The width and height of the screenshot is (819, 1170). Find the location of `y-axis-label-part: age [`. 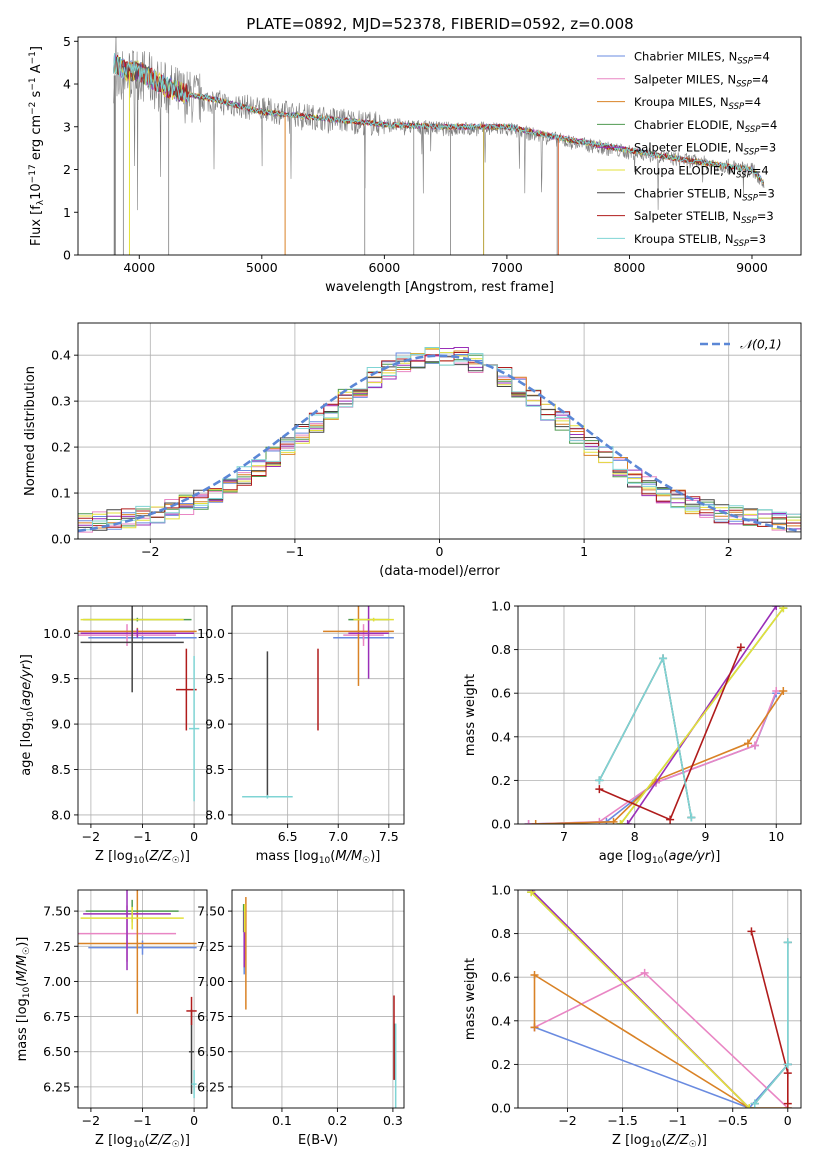

y-axis-label-part: age [ is located at coordinates (26, 758).